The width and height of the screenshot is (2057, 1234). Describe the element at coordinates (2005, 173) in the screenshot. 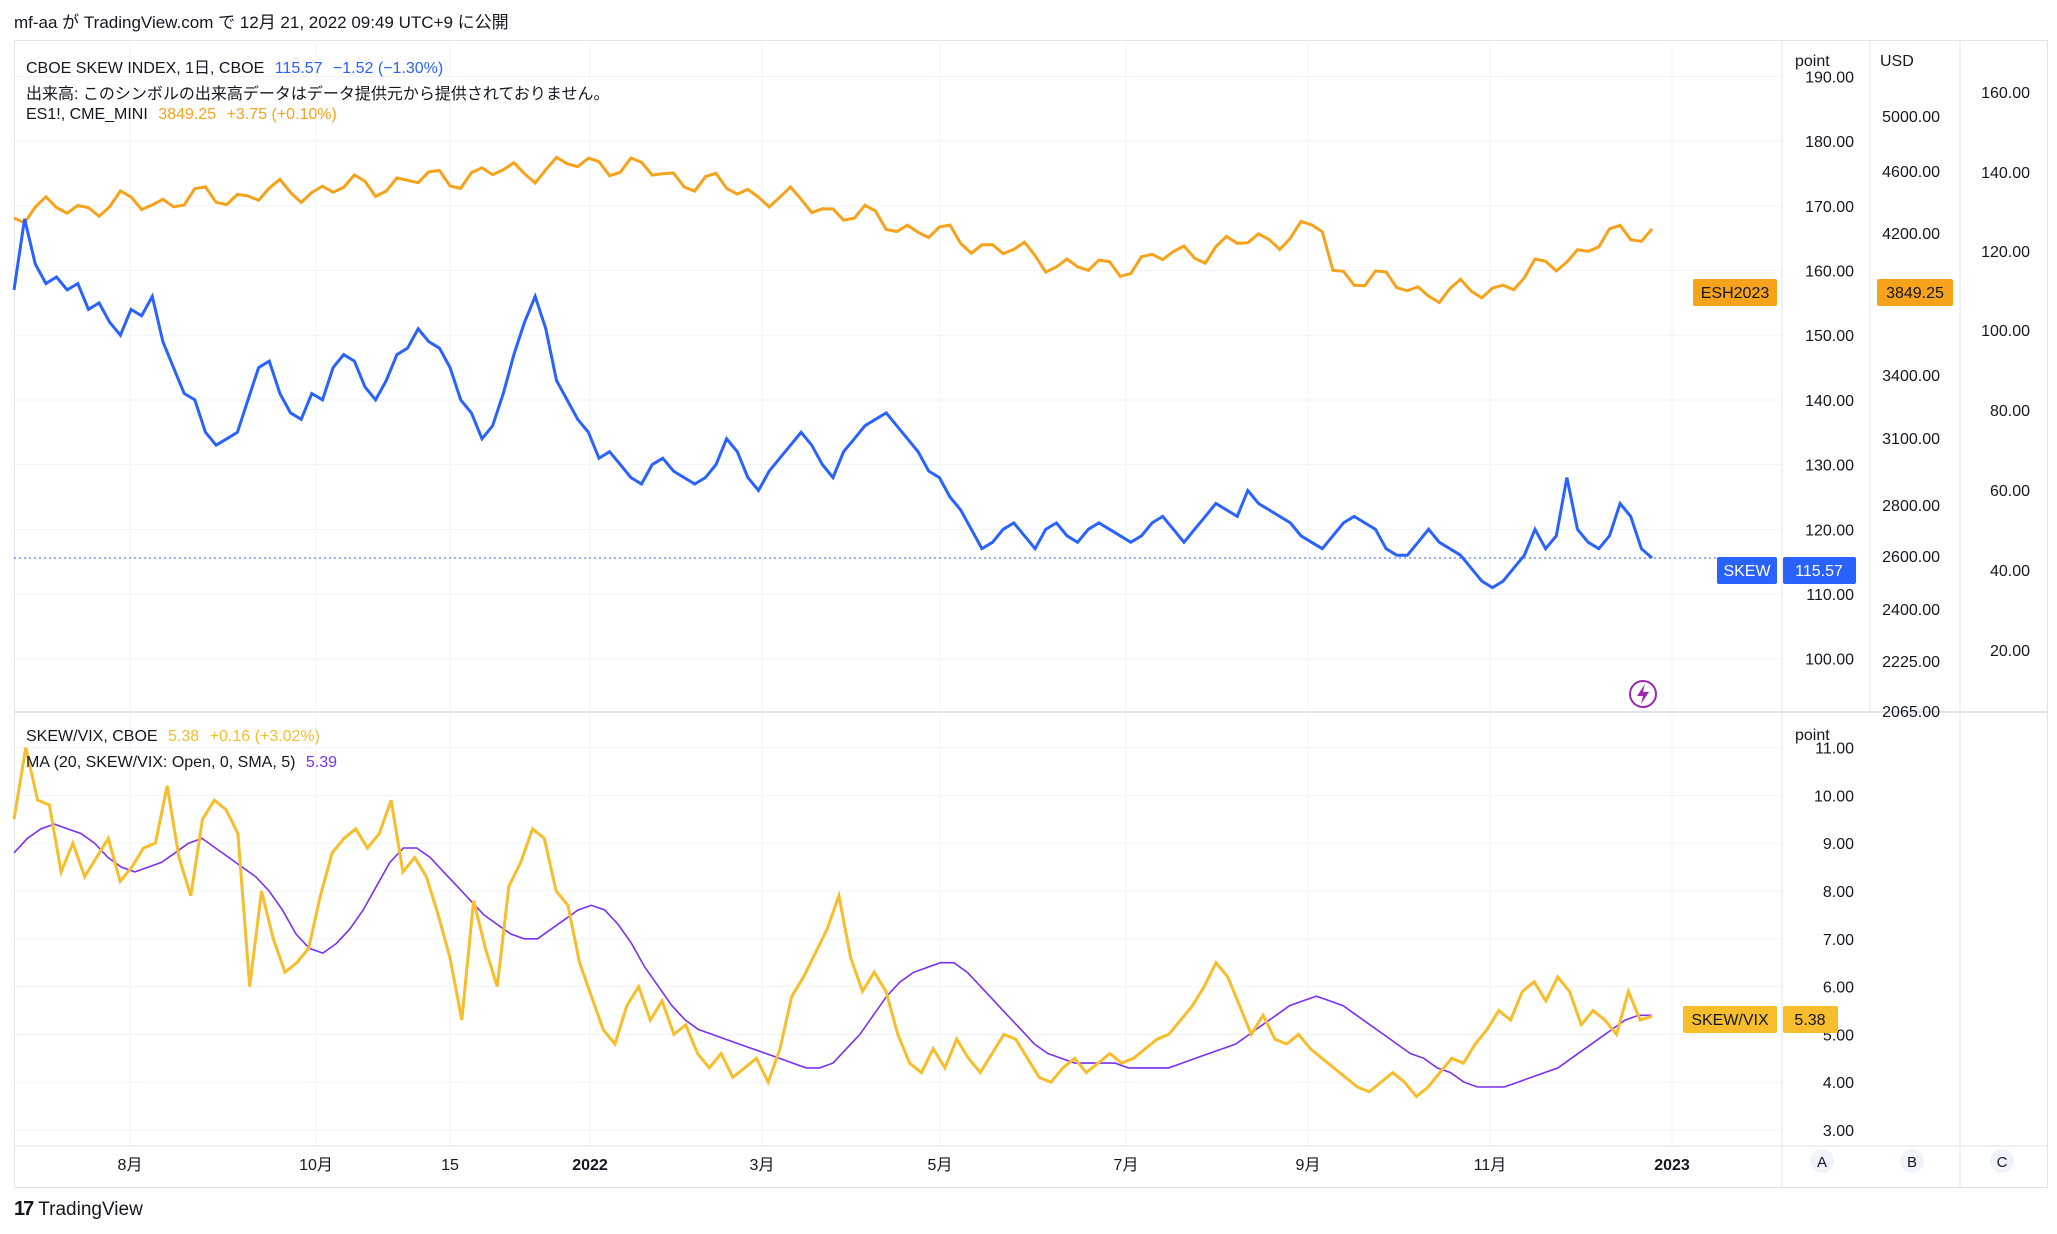

I see `c-tick-label: 140.00` at that location.